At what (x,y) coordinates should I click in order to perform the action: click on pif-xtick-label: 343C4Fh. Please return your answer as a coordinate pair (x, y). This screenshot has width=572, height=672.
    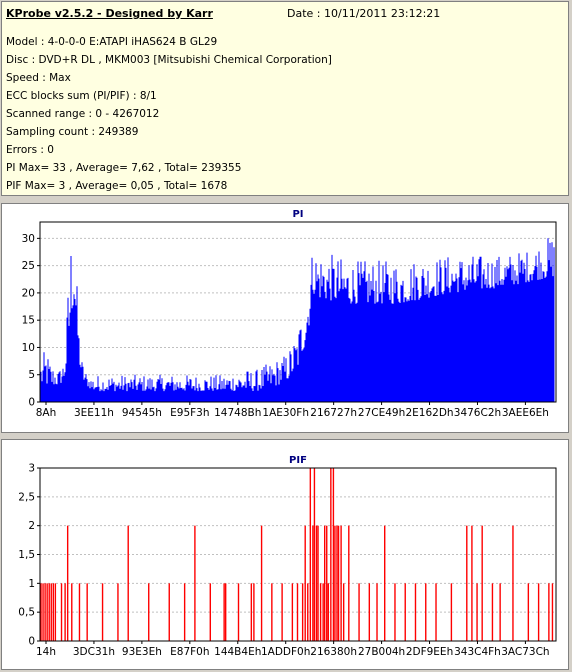
    Looking at the image, I should click on (477, 652).